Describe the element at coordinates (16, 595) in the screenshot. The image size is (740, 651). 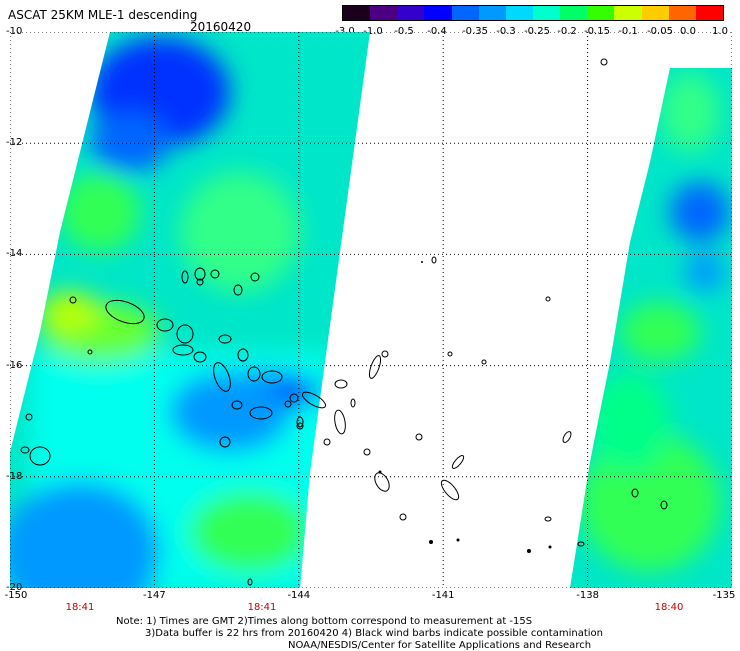
I see `longitude-label: -150` at that location.